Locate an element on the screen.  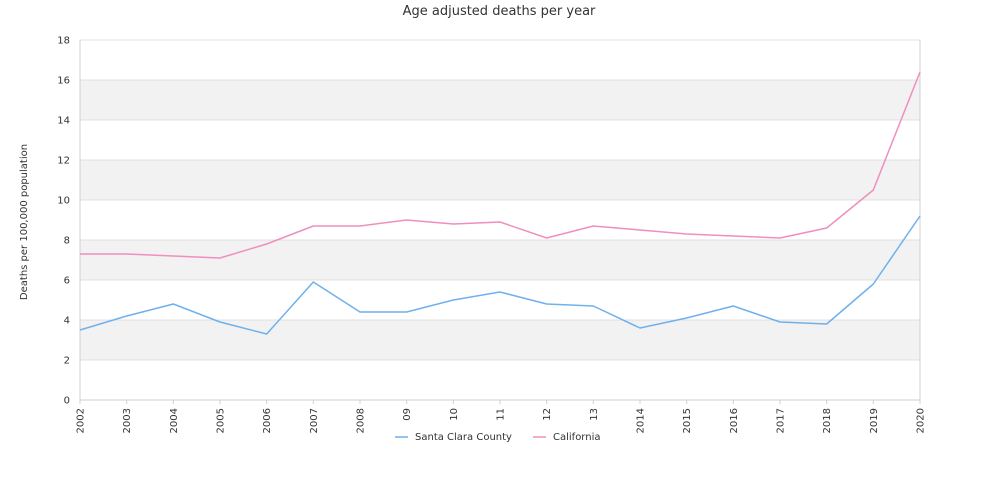
x-tick-label: 2016 is located at coordinates (734, 420).